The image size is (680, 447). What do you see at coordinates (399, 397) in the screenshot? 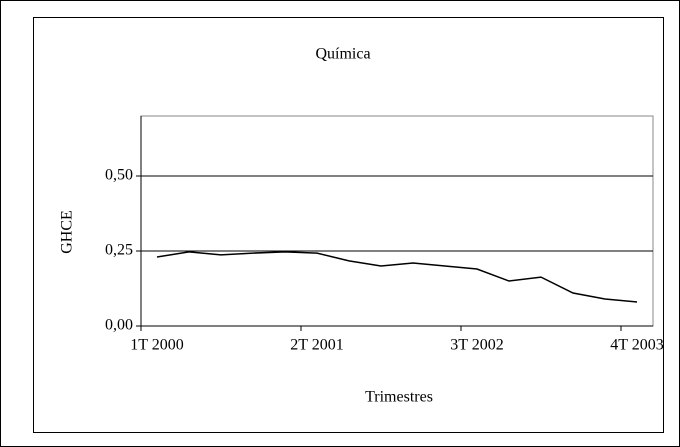
I see `x-axis-label: Trimestres` at bounding box center [399, 397].